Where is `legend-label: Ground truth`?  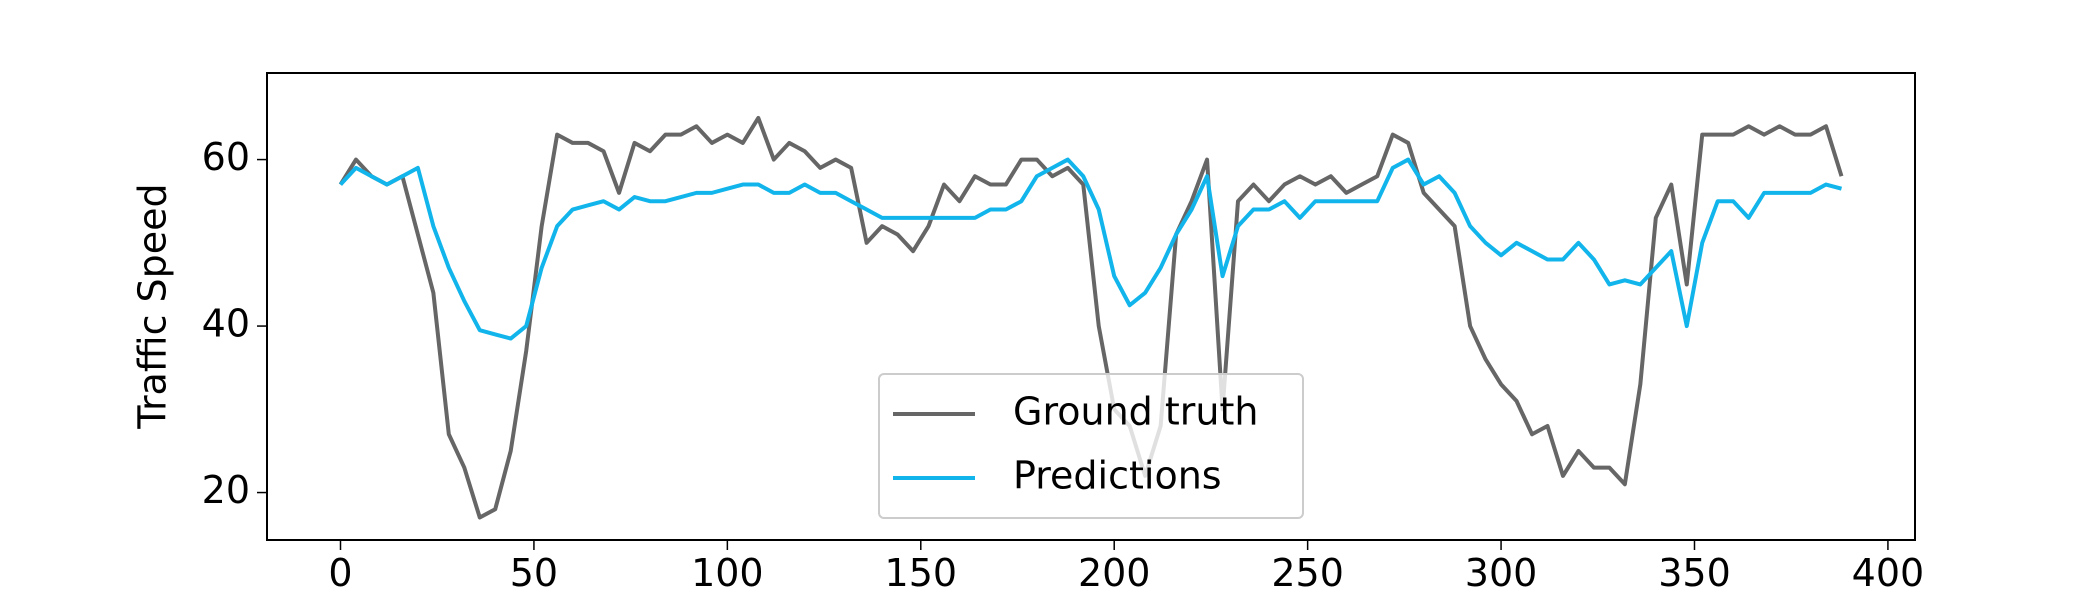
legend-label: Ground truth is located at coordinates (1135, 412).